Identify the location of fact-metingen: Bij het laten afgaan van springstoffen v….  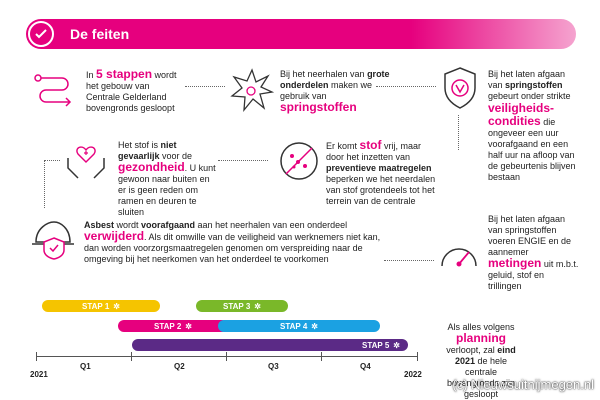
(533, 252).